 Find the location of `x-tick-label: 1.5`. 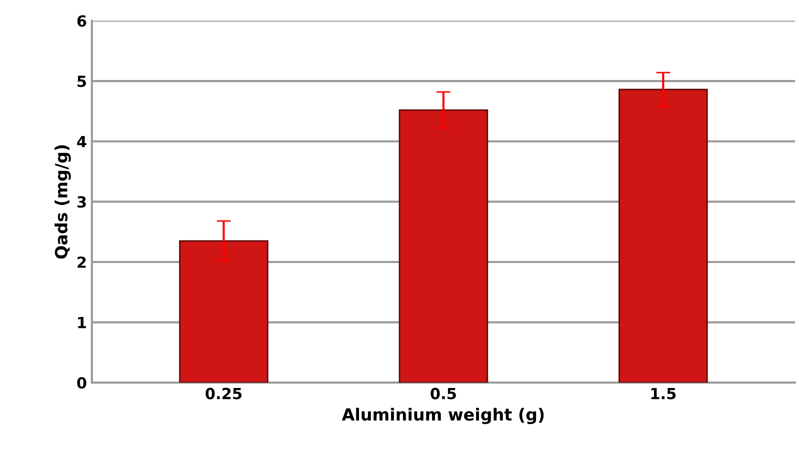

x-tick-label: 1.5 is located at coordinates (663, 394).